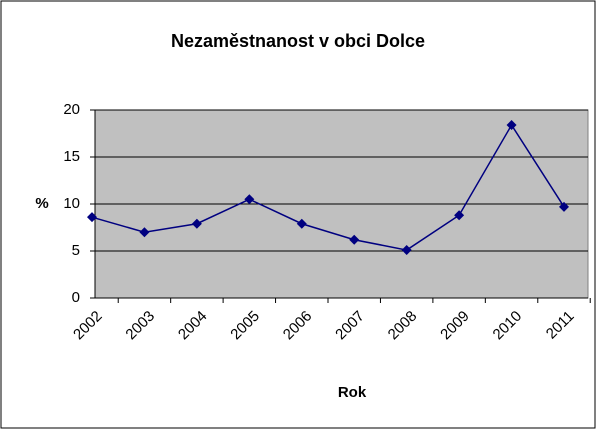  I want to click on y-tick-label: 10, so click(71, 203).